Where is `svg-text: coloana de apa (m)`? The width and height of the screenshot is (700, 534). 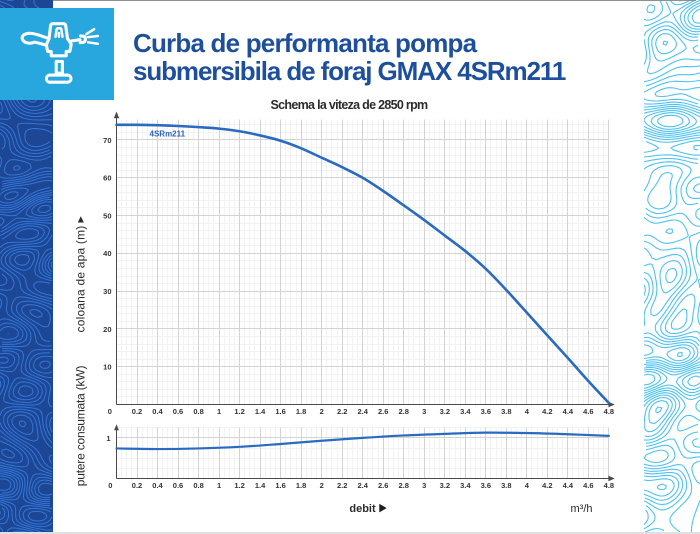
svg-text: coloana de apa (m) is located at coordinates (80, 279).